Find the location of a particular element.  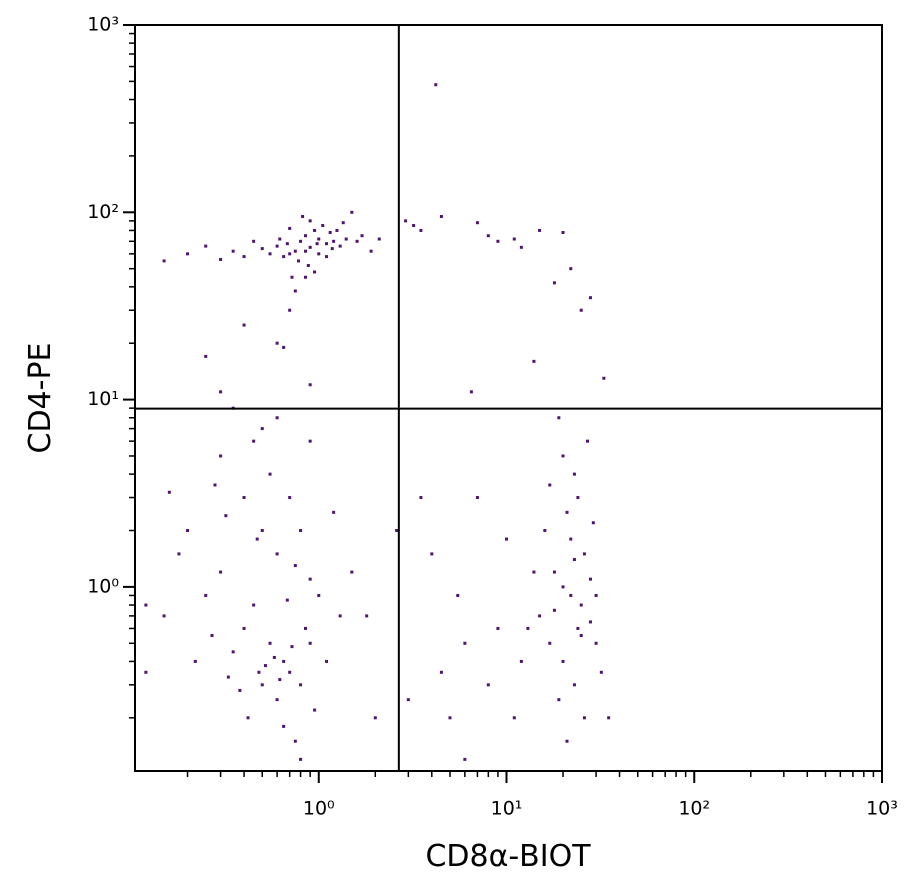

x-tick-label: 10³ is located at coordinates (882, 809).